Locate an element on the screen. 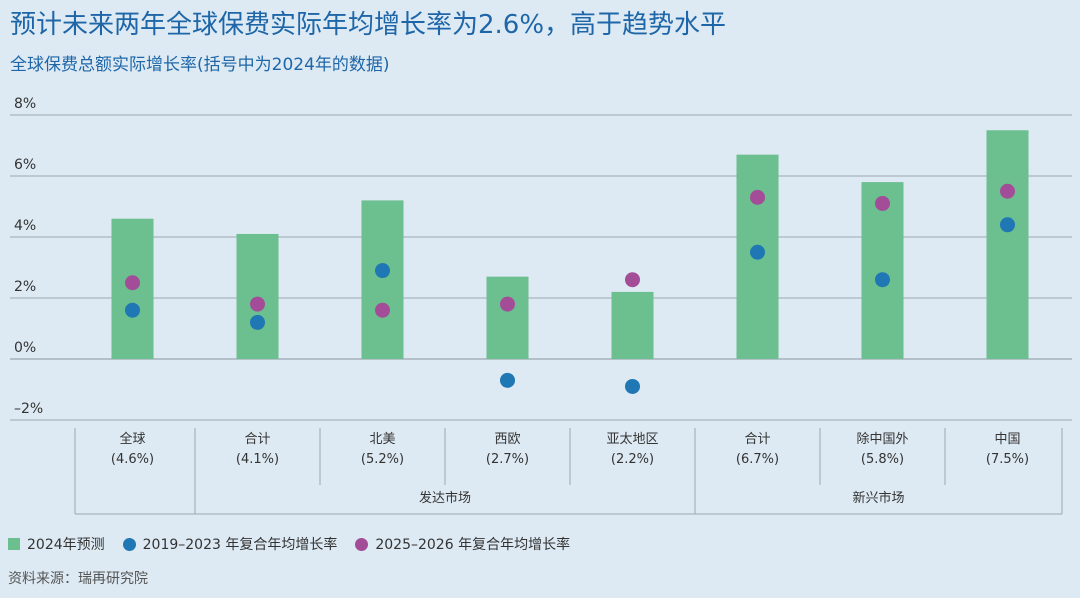 The height and width of the screenshot is (598, 1080). category-sublabel: (2.7%) is located at coordinates (507, 459).